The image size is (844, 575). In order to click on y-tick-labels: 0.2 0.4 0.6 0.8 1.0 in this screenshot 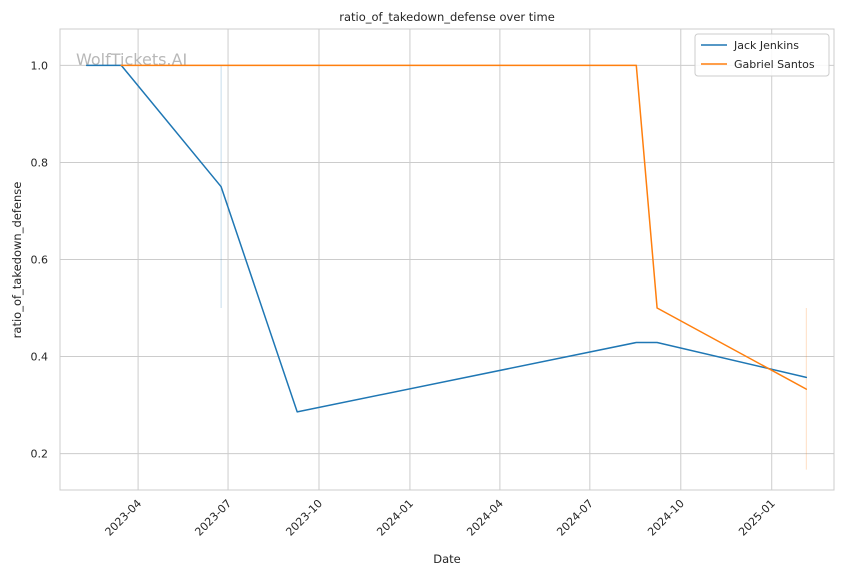, I will do `click(40, 259)`.